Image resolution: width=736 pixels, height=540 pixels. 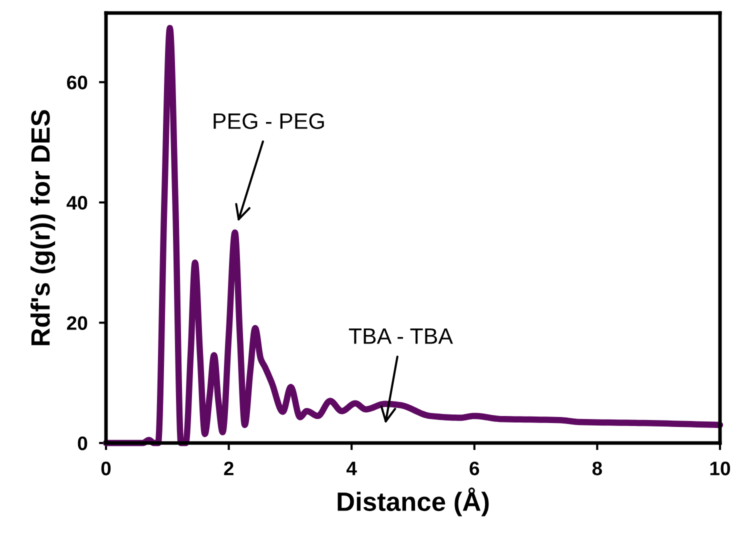 What do you see at coordinates (475, 469) in the screenshot?
I see `x-tick-label: 6` at bounding box center [475, 469].